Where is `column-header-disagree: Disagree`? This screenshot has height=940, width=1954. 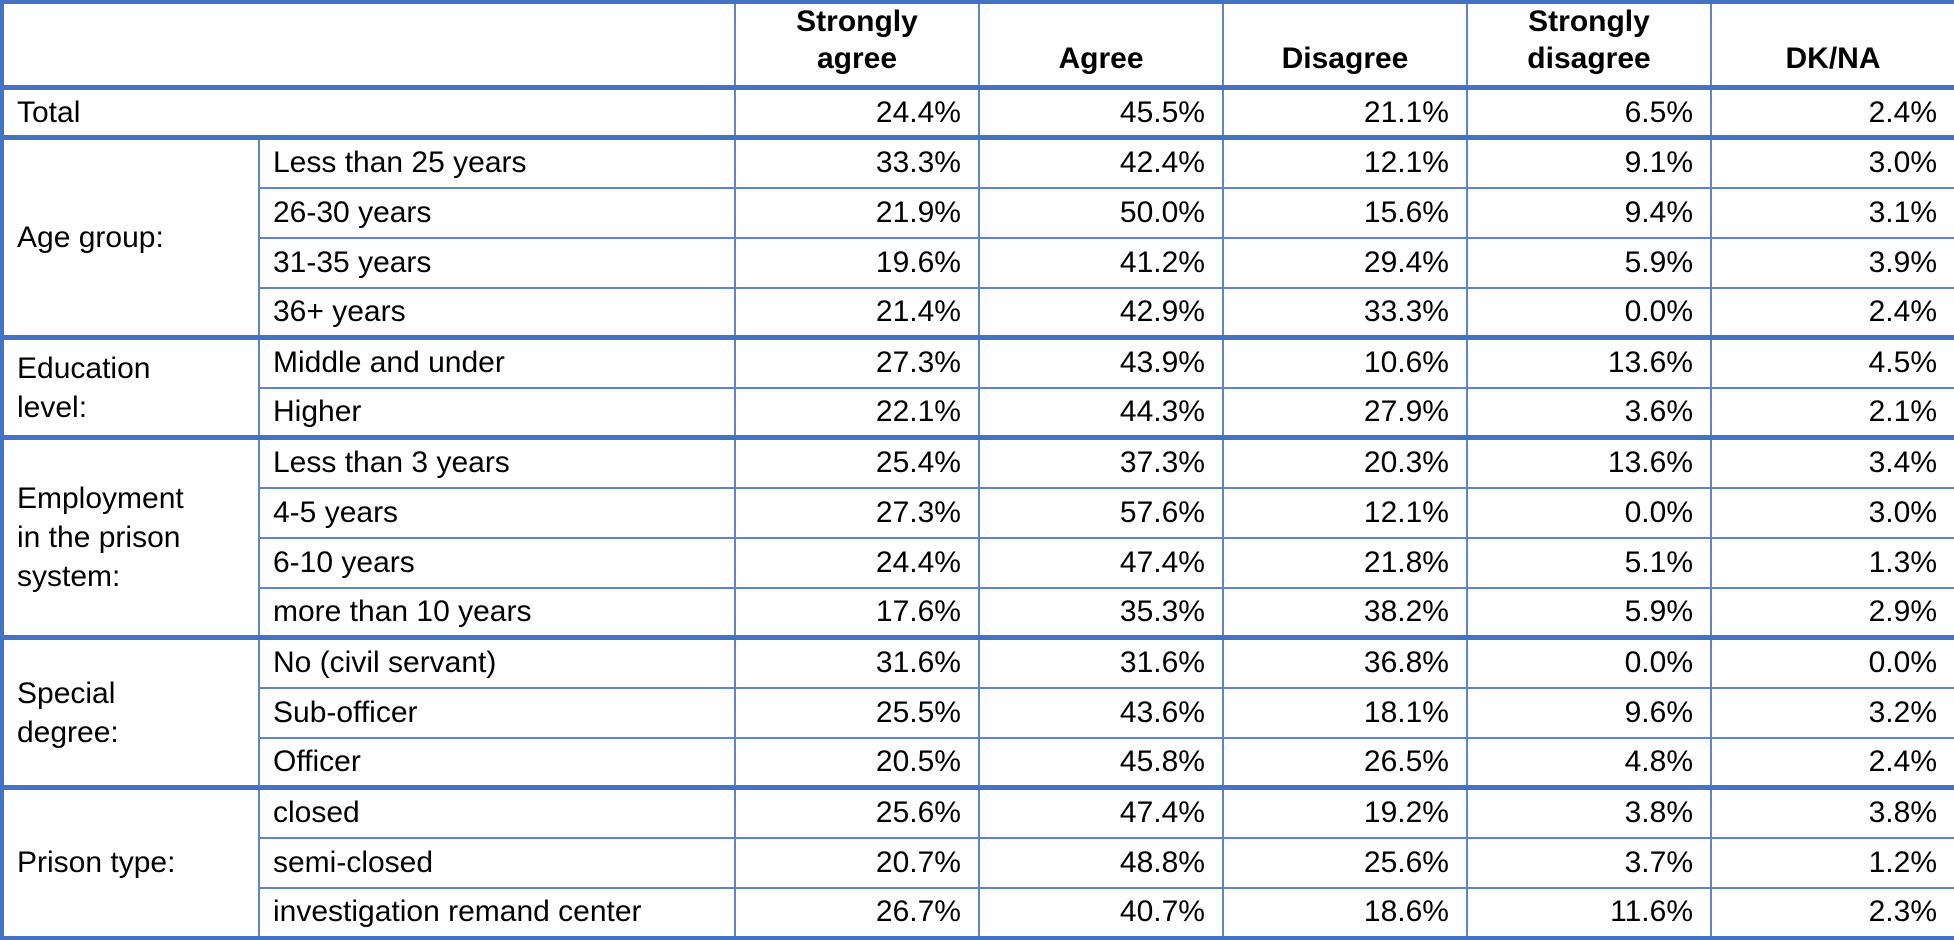 column-header-disagree: Disagree is located at coordinates (1345, 45).